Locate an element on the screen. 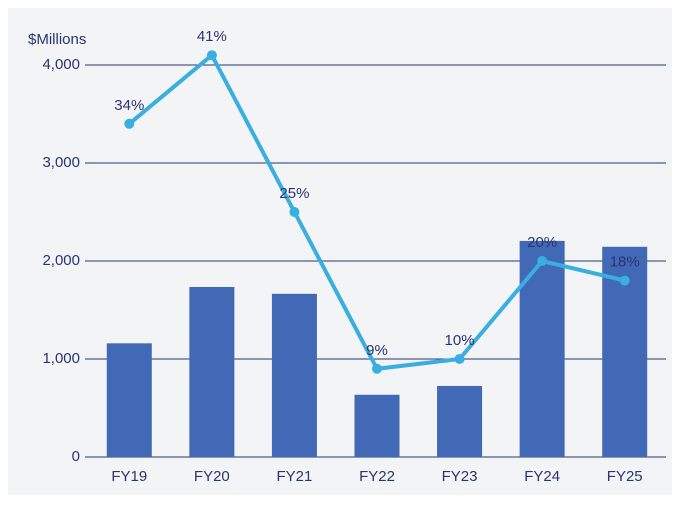  data-label: 9% is located at coordinates (377, 350).